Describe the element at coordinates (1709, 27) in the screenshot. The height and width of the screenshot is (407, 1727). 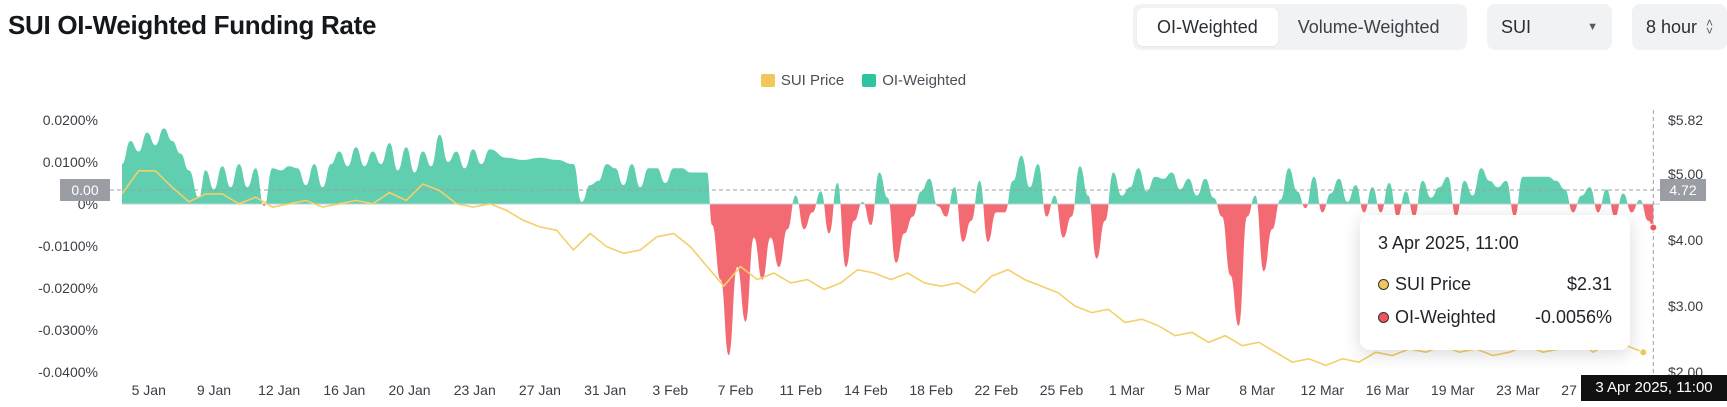
I see `chevron-updown-icon: ˄ ˅` at that location.